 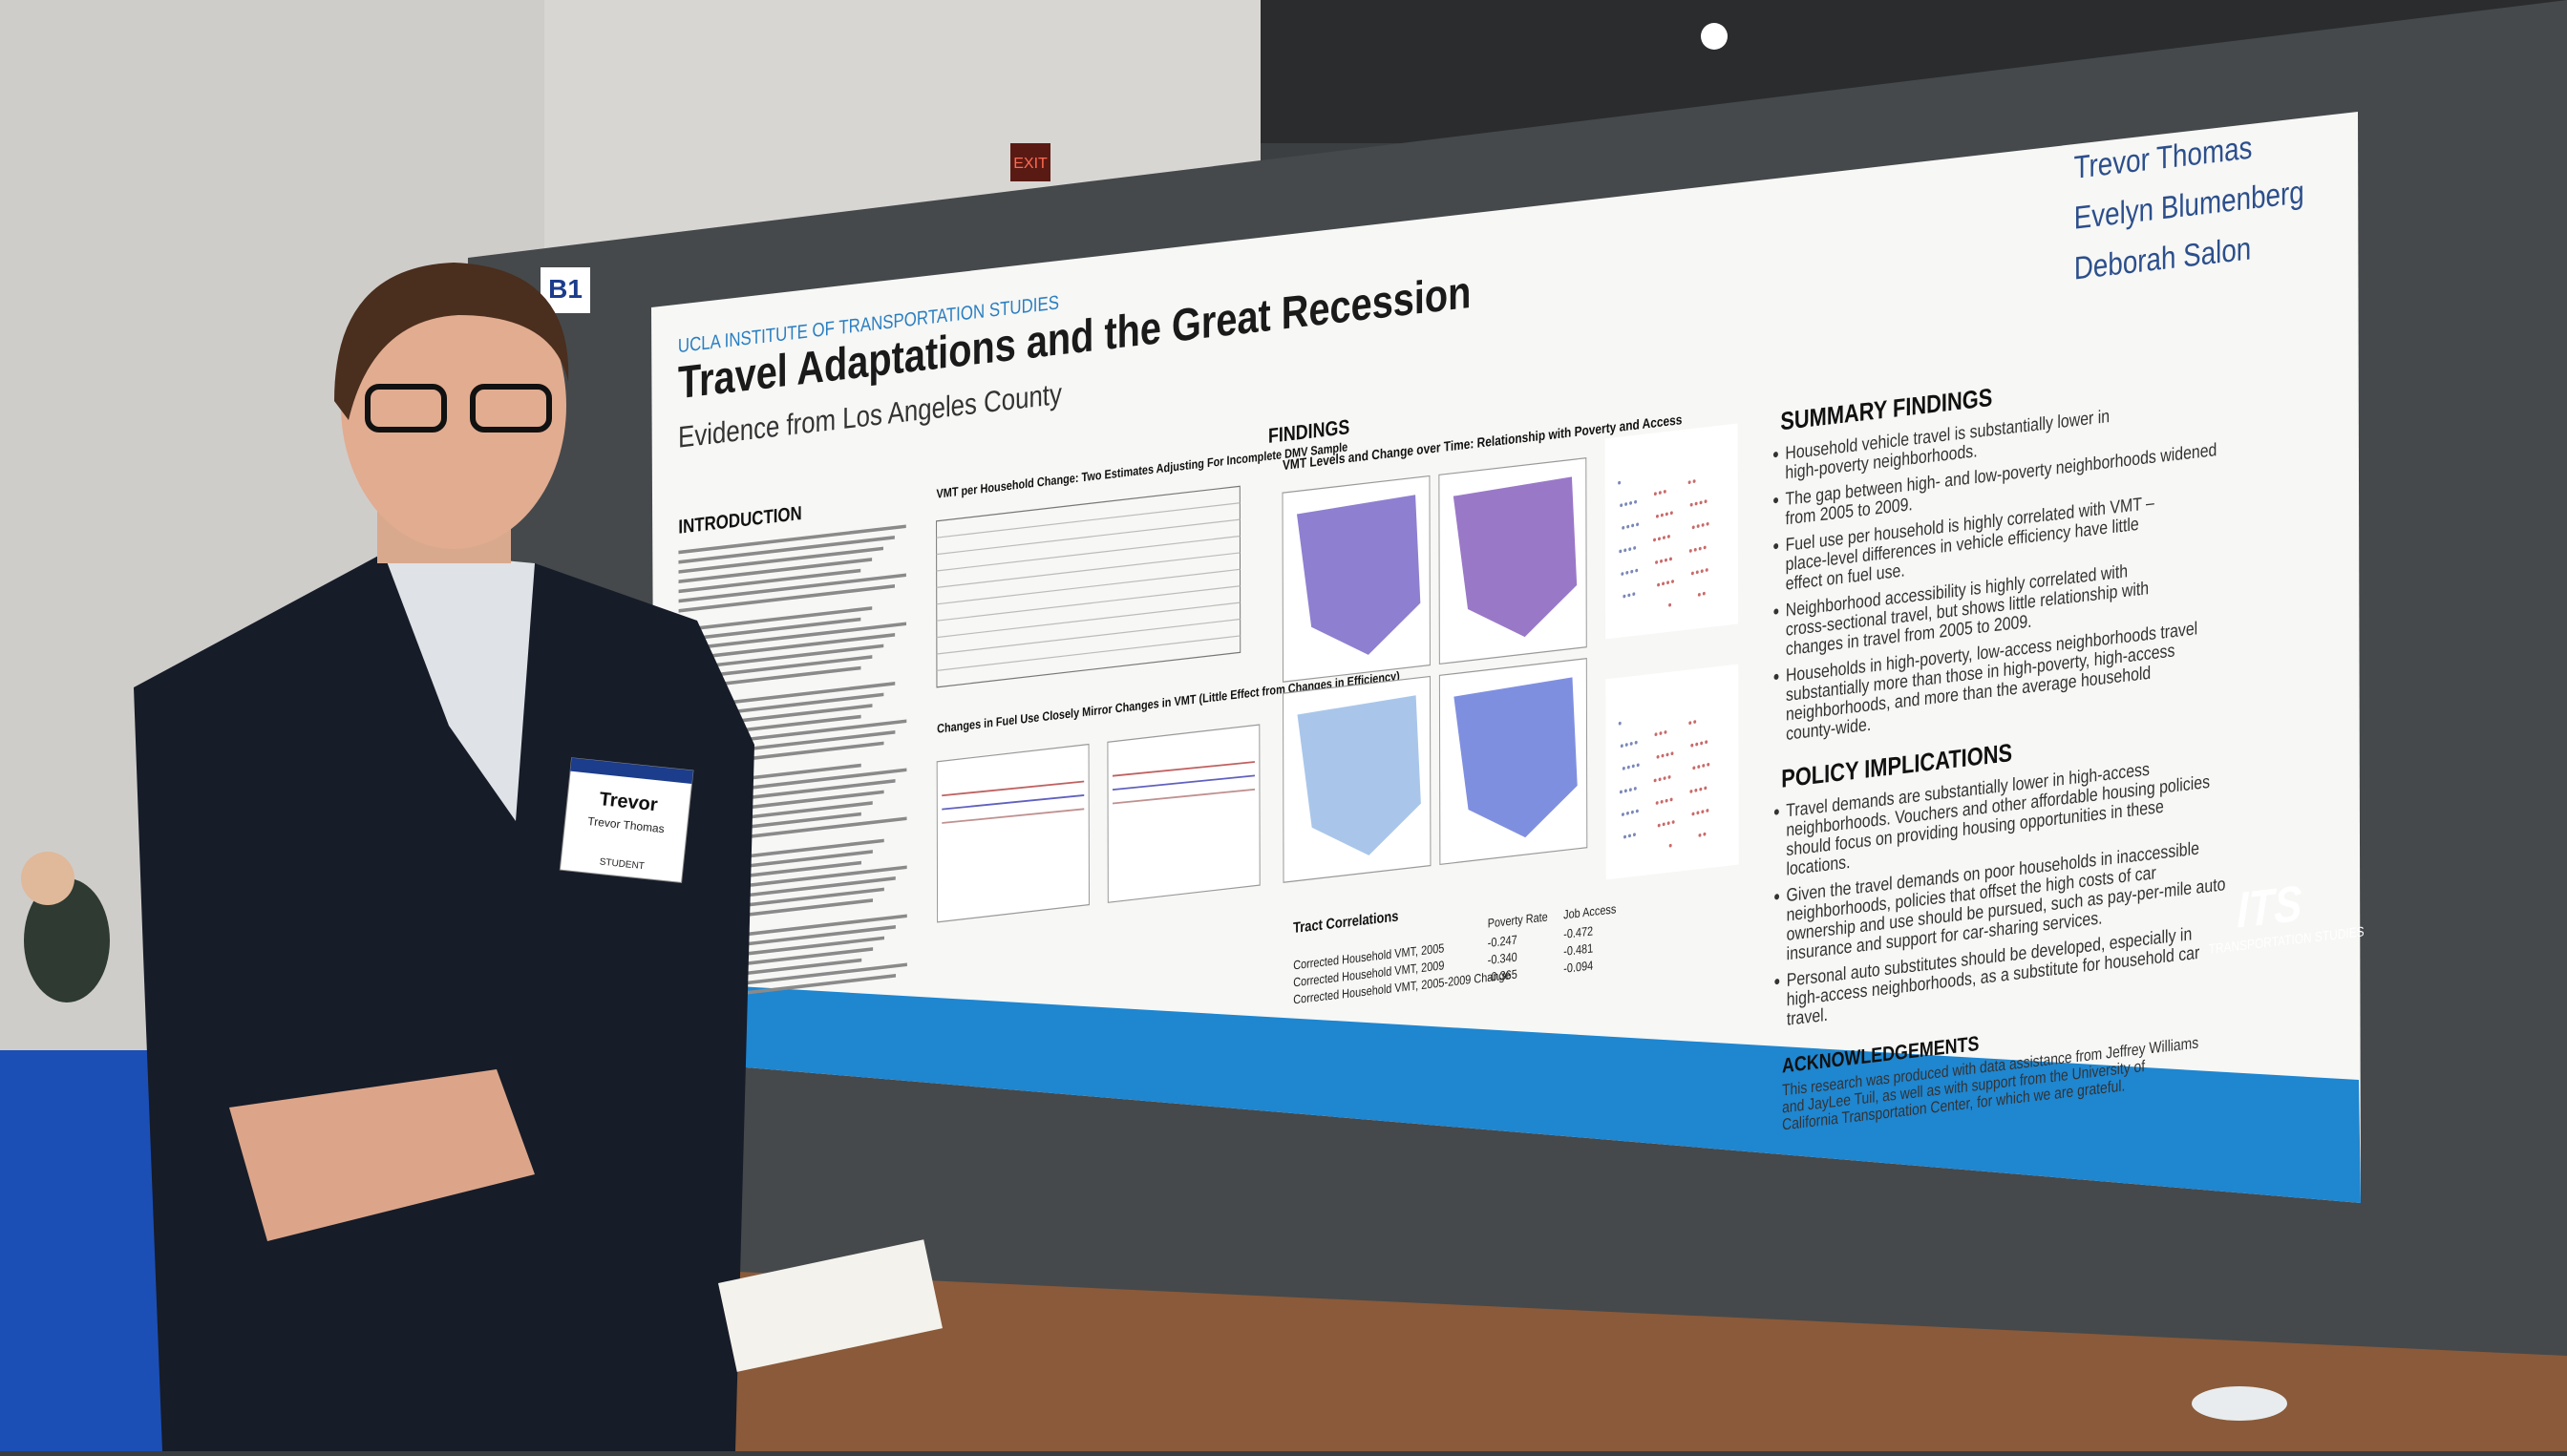 I want to click on scatter, so click(x=1671, y=531).